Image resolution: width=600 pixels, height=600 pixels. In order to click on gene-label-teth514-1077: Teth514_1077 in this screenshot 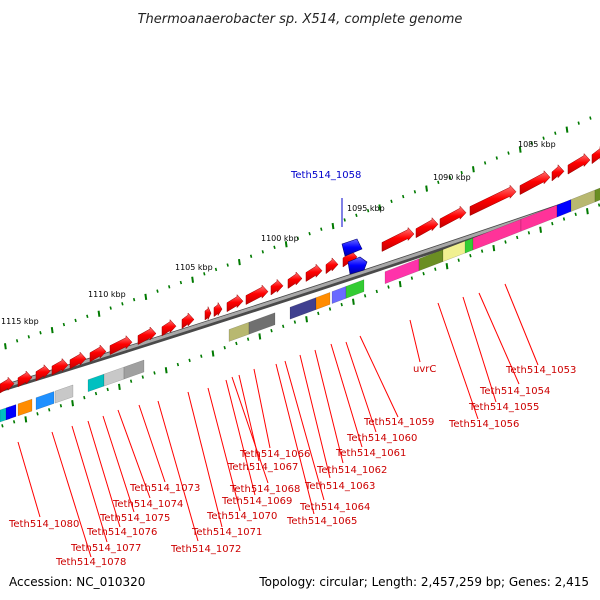, I will do `click(105, 548)`.